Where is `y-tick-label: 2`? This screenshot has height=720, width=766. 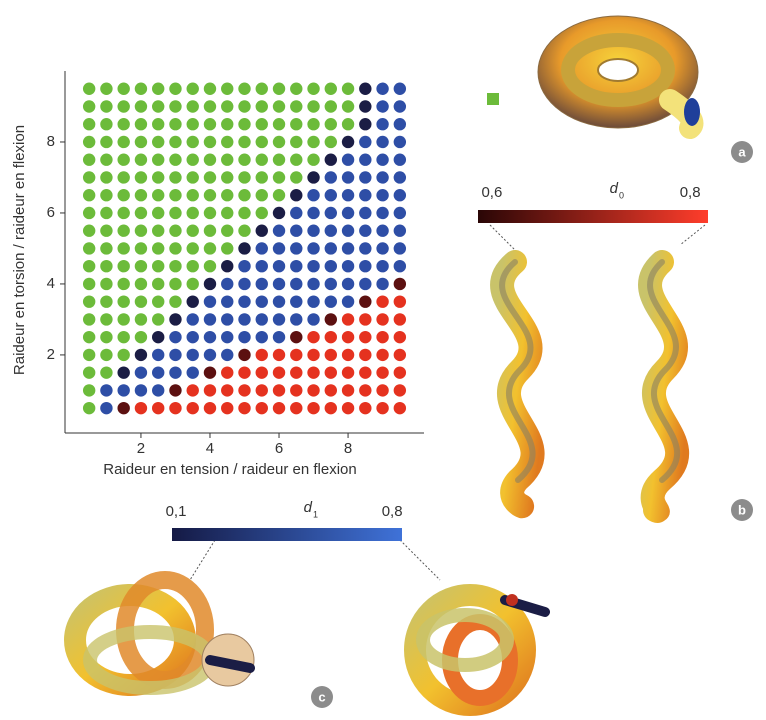
y-tick-label: 2 is located at coordinates (51, 354).